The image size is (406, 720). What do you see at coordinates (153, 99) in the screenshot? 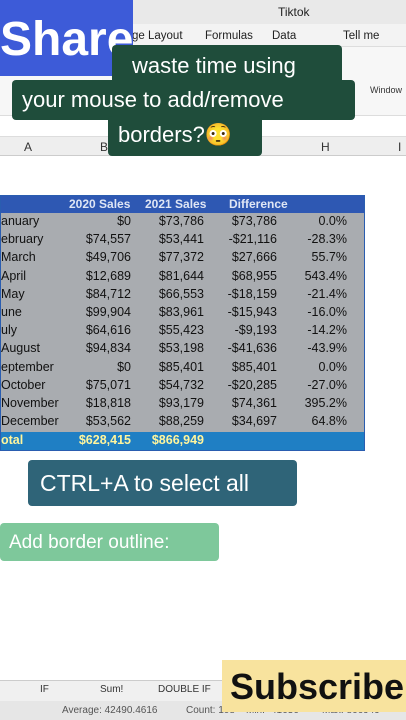
I see `caption-line: your mouse to add/remove` at bounding box center [153, 99].